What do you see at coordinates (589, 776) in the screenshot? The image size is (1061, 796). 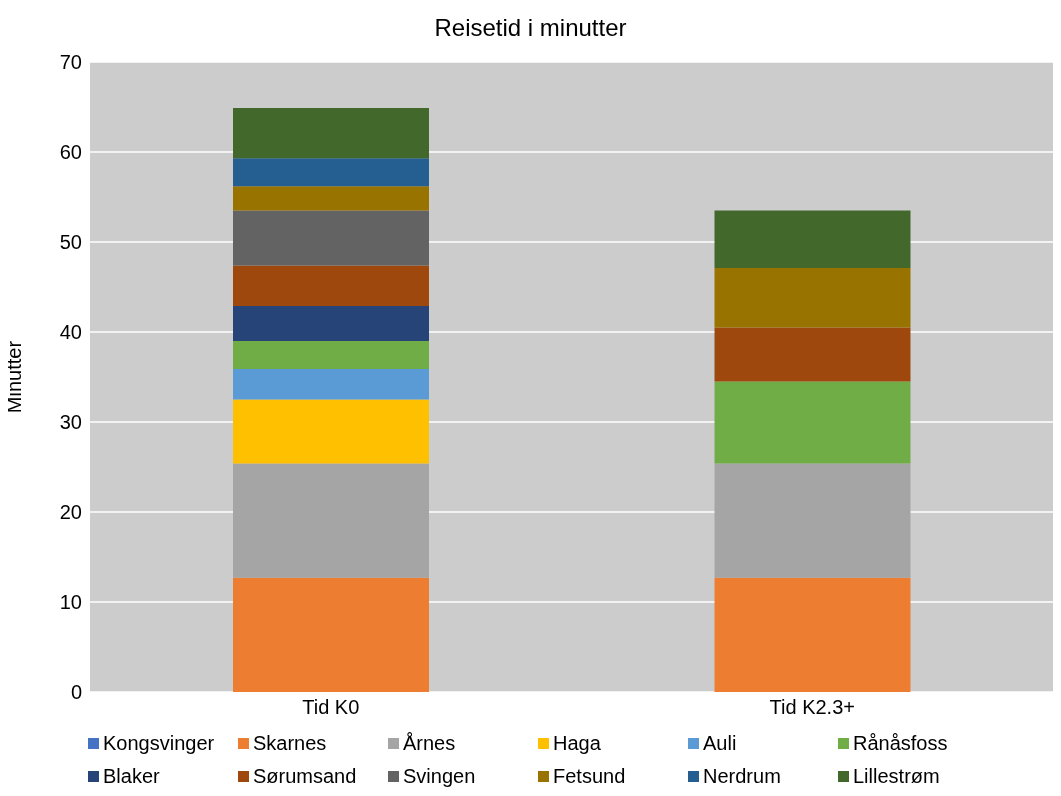 I see `legend-label: Fetsund` at bounding box center [589, 776].